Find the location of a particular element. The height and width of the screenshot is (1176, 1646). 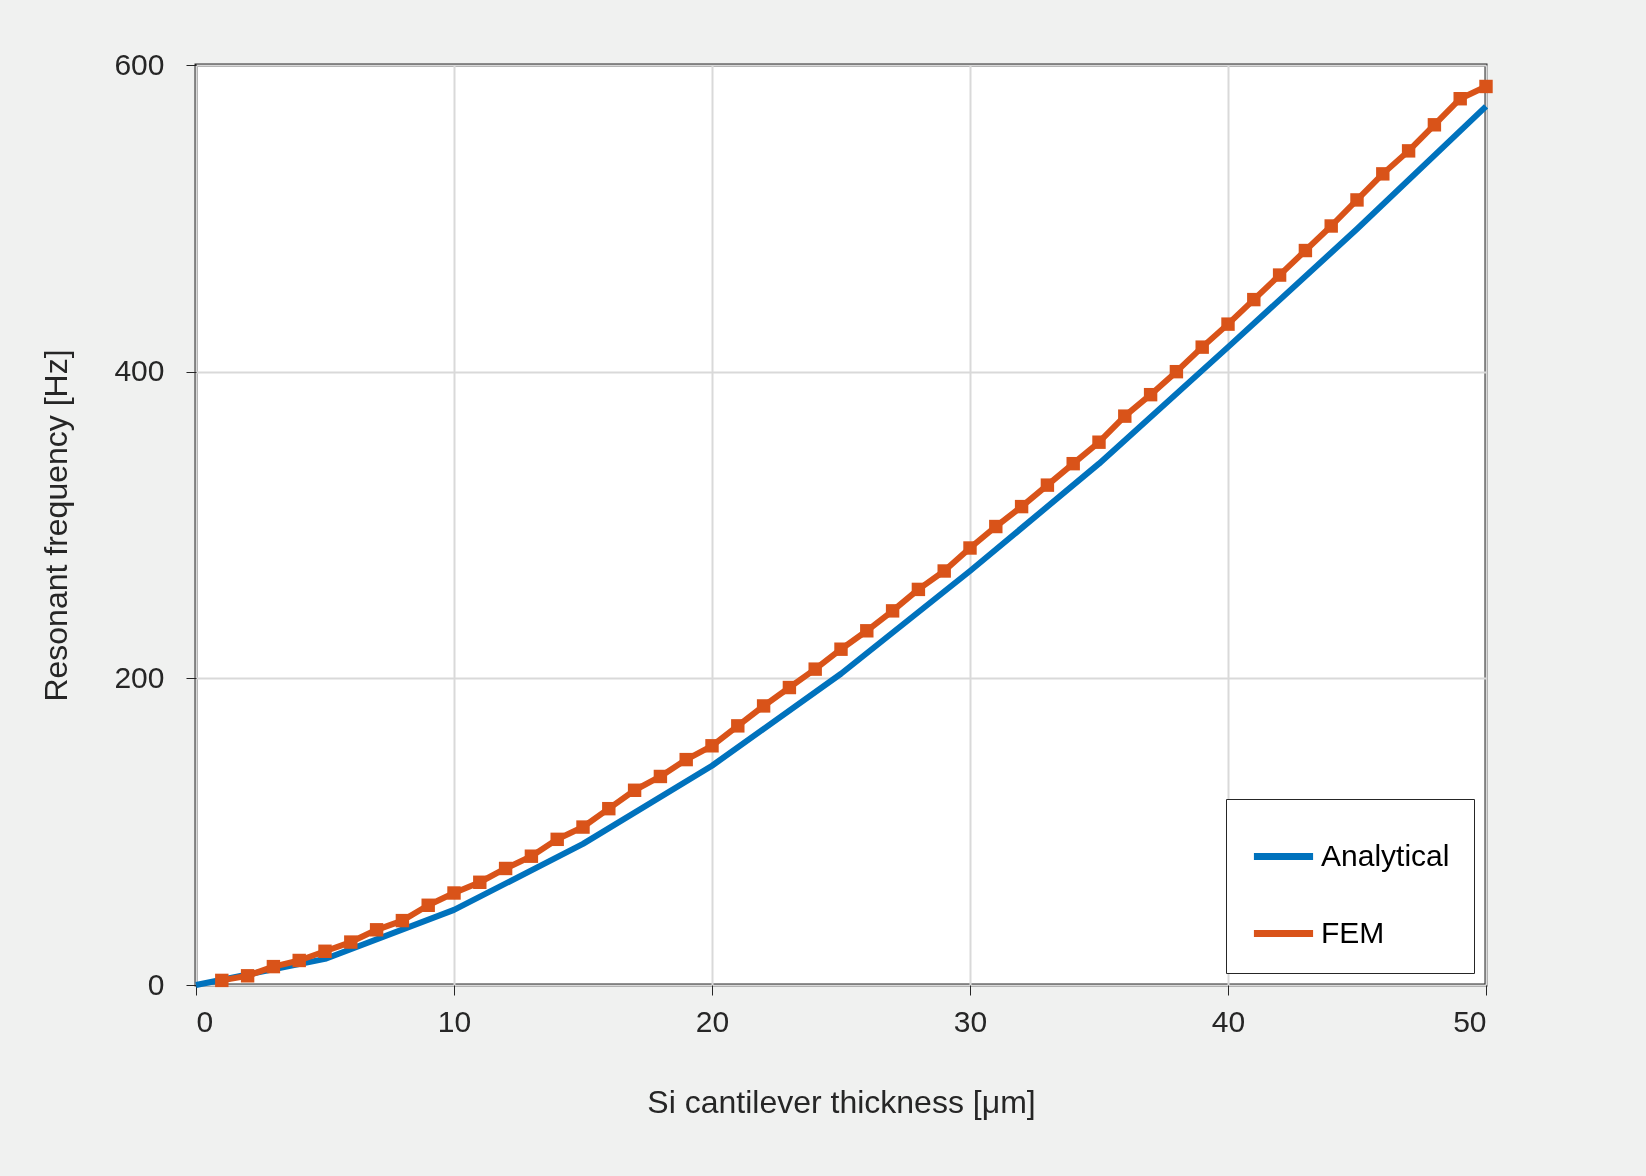

legend-label: Analytical is located at coordinates (1385, 855).